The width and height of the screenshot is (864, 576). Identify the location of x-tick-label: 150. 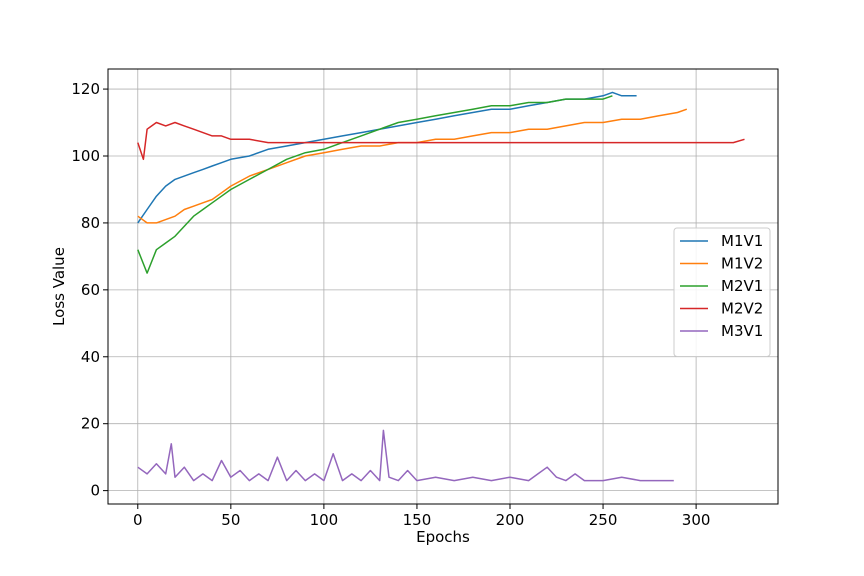
(417, 520).